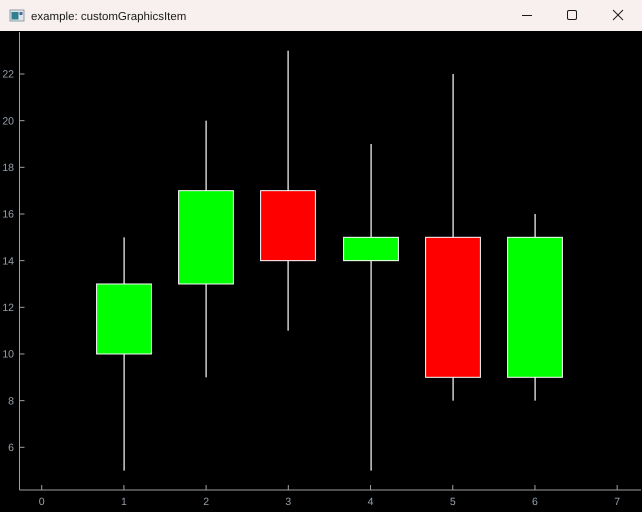  What do you see at coordinates (8, 121) in the screenshot?
I see `y-tick-label: 20` at bounding box center [8, 121].